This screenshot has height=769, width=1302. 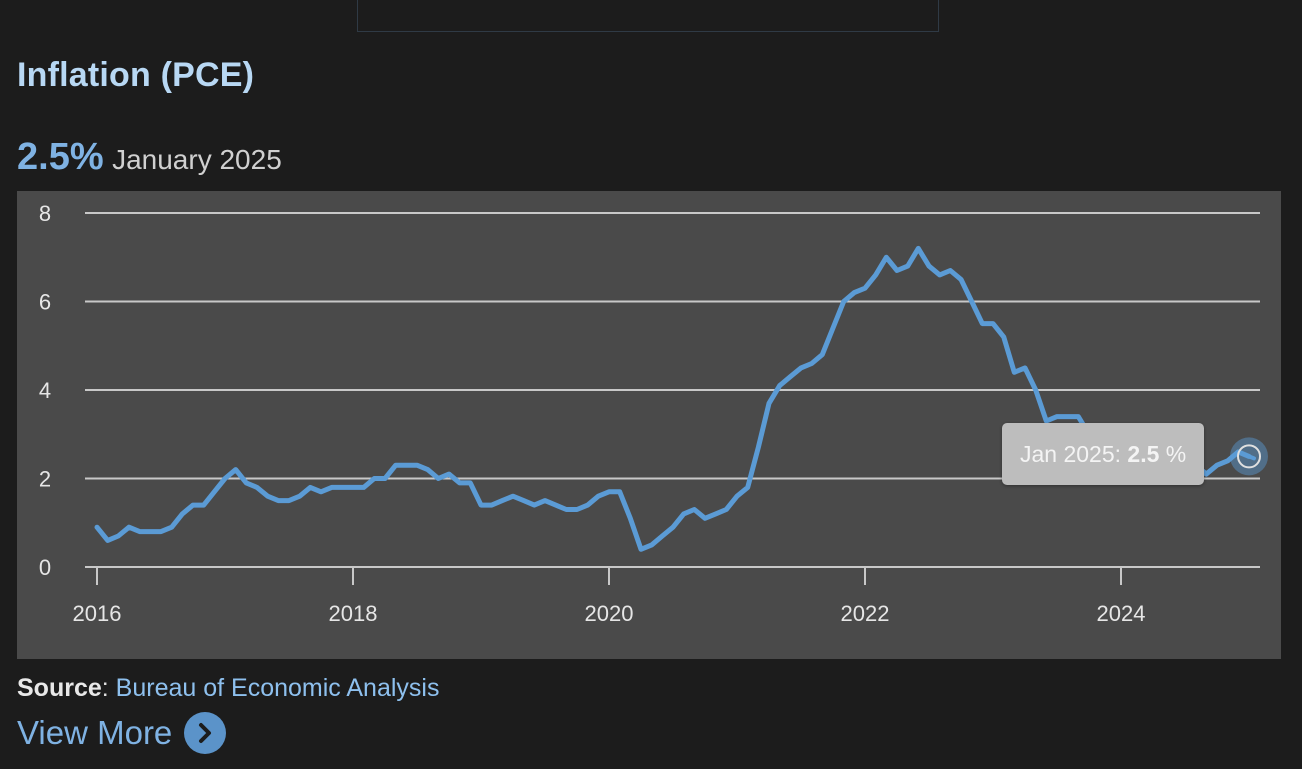 What do you see at coordinates (865, 613) in the screenshot?
I see `x-tick-label: 2022` at bounding box center [865, 613].